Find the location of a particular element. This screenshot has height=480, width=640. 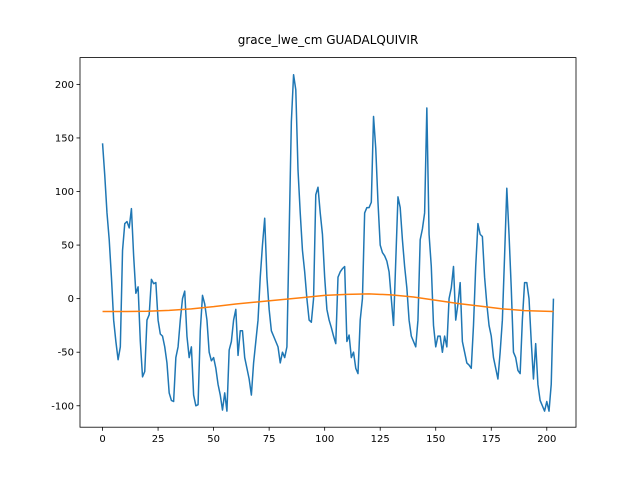

x-tick-label: 175 is located at coordinates (491, 439).